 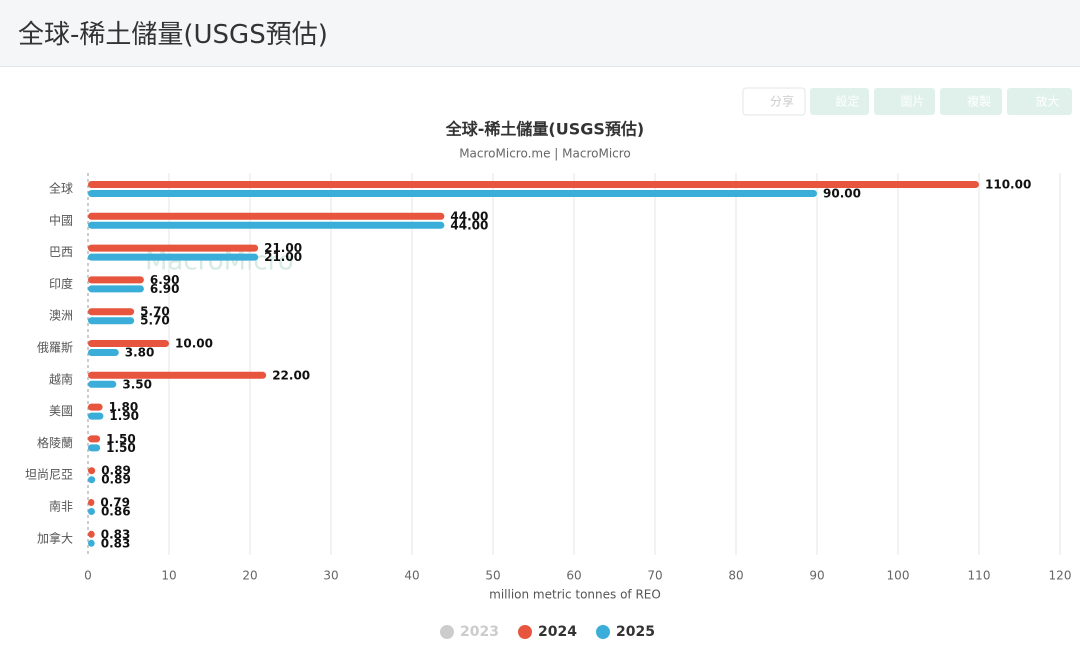 I want to click on x-axis-label: million metric tonnes of REO, so click(x=575, y=595).